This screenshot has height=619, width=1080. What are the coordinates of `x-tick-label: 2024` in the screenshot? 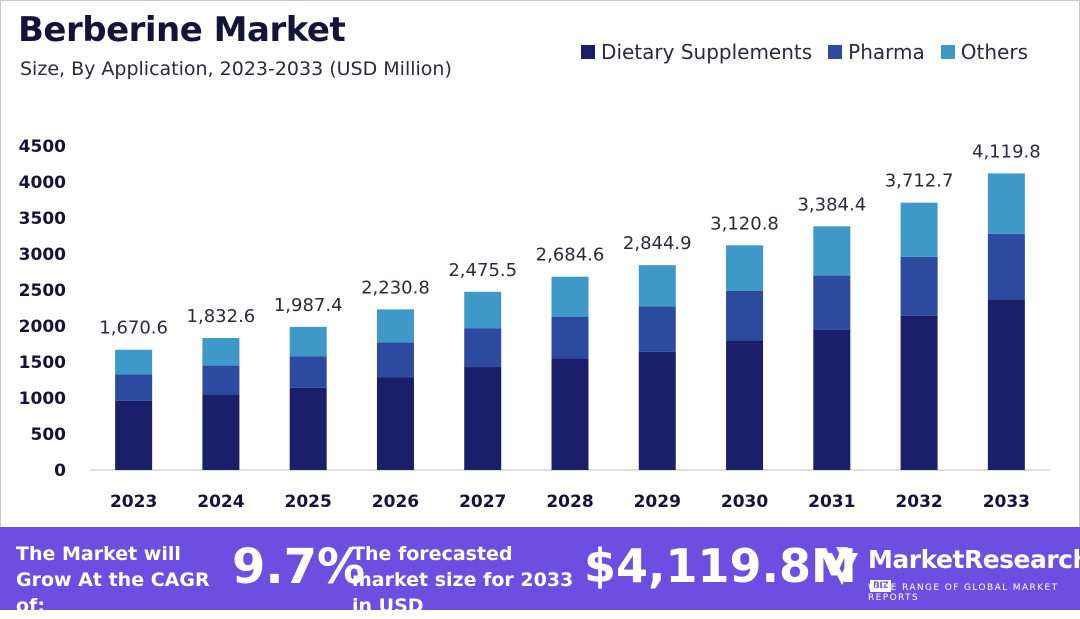 It's located at (220, 502).